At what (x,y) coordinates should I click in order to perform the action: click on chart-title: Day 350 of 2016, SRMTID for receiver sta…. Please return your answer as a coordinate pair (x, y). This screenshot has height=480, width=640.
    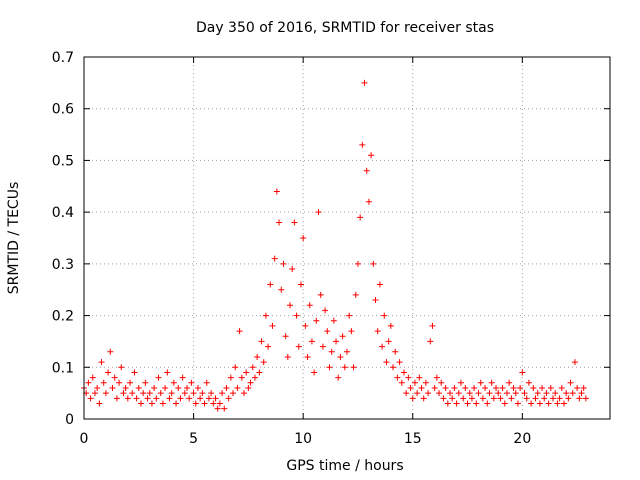
    Looking at the image, I should click on (345, 28).